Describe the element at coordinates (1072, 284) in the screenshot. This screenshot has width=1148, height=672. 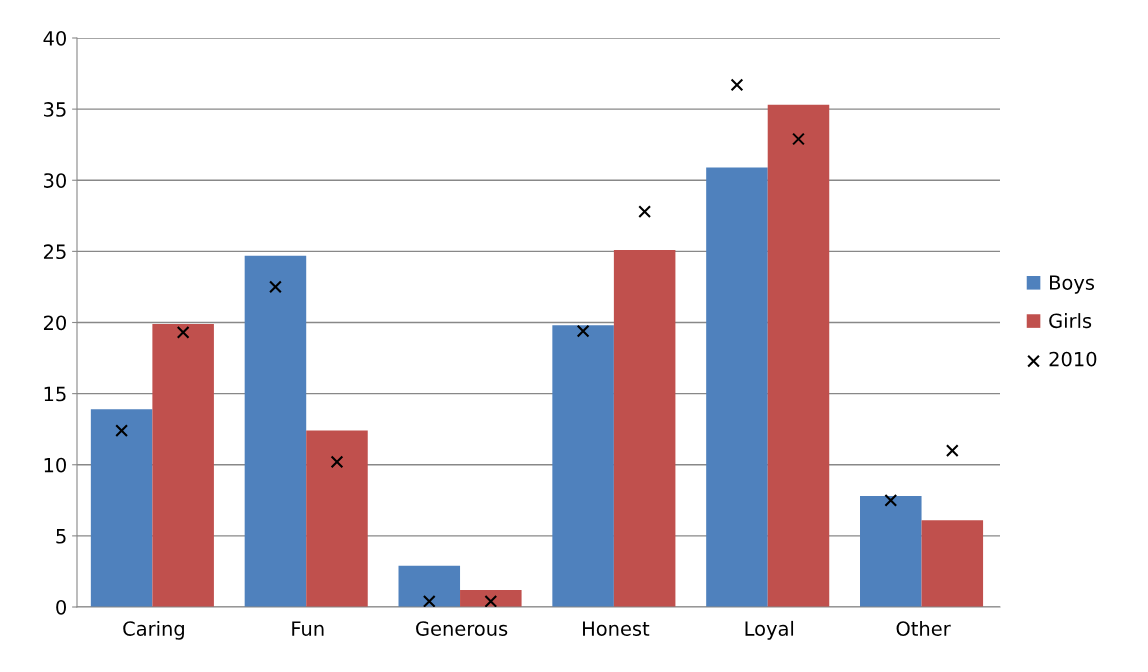
I see `legend-label: Boys` at that location.